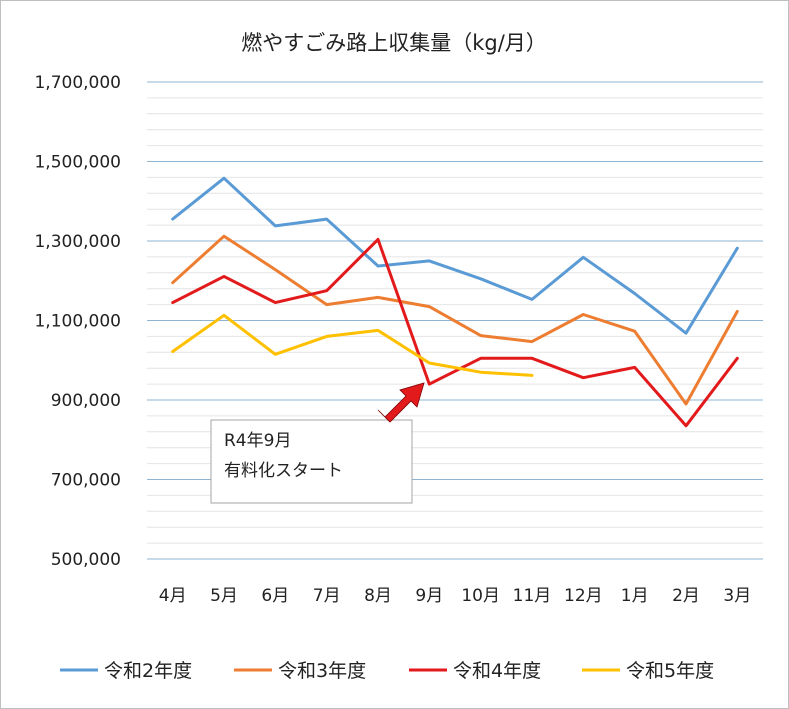 This screenshot has width=789, height=709. I want to click on chart-title: 燃やすごみ路上収集量（kg/月）, so click(394, 43).